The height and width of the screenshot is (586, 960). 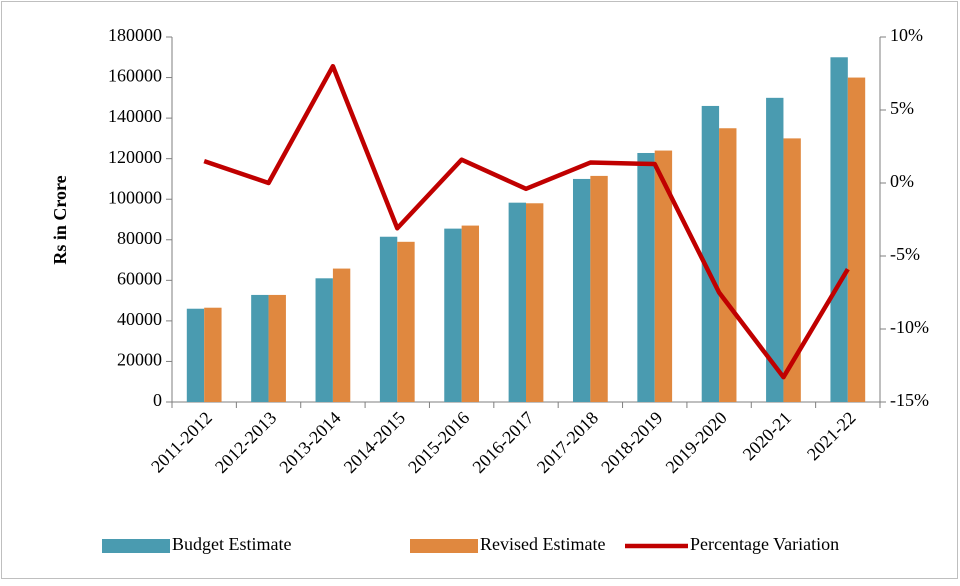 I want to click on y-tick-label: 40000, so click(x=139, y=319).